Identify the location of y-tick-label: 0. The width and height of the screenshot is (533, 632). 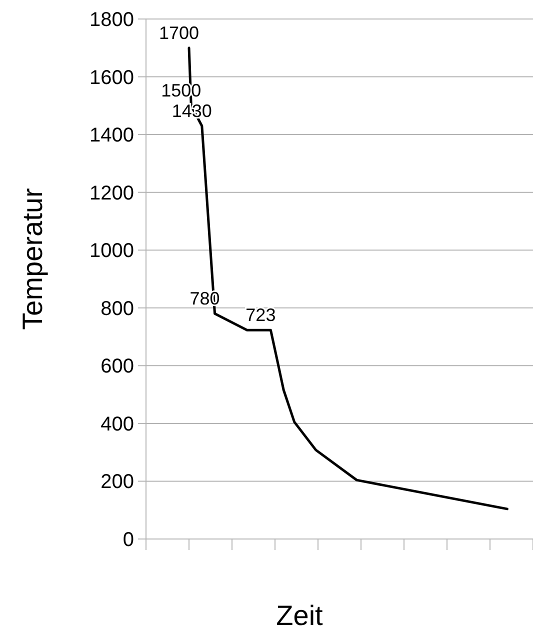
(128, 540).